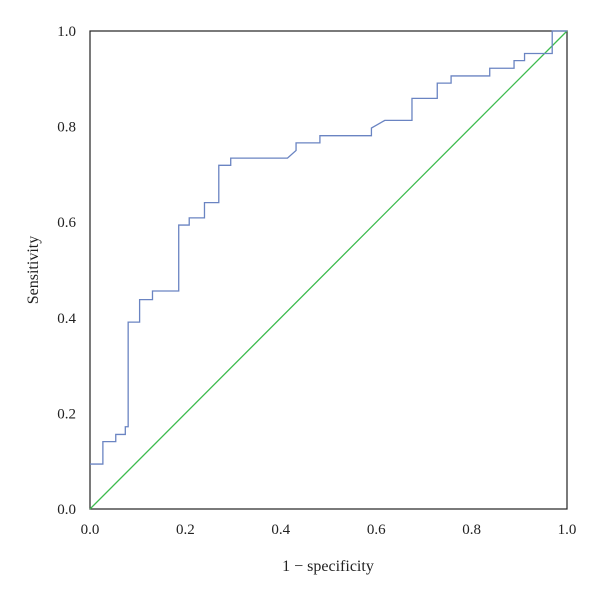 Image resolution: width=600 pixels, height=598 pixels. What do you see at coordinates (66, 414) in the screenshot?
I see `y-tick-label: 0.2` at bounding box center [66, 414].